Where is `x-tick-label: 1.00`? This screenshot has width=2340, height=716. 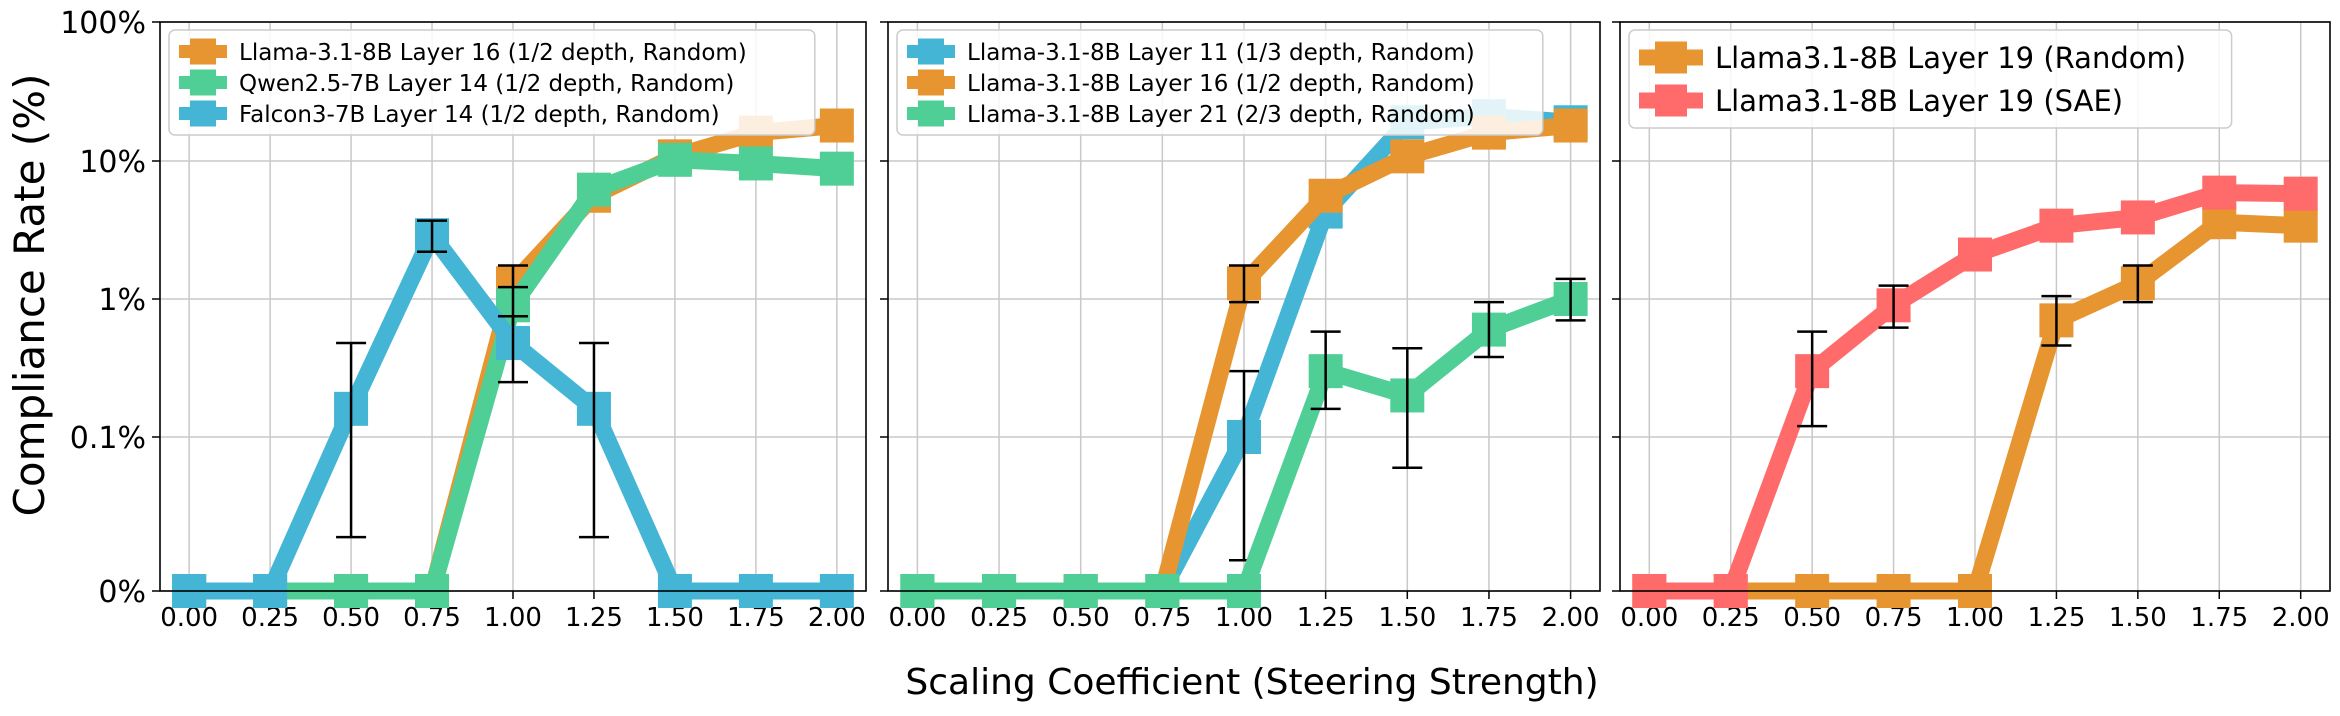
x-tick-label: 1.00 is located at coordinates (513, 618).